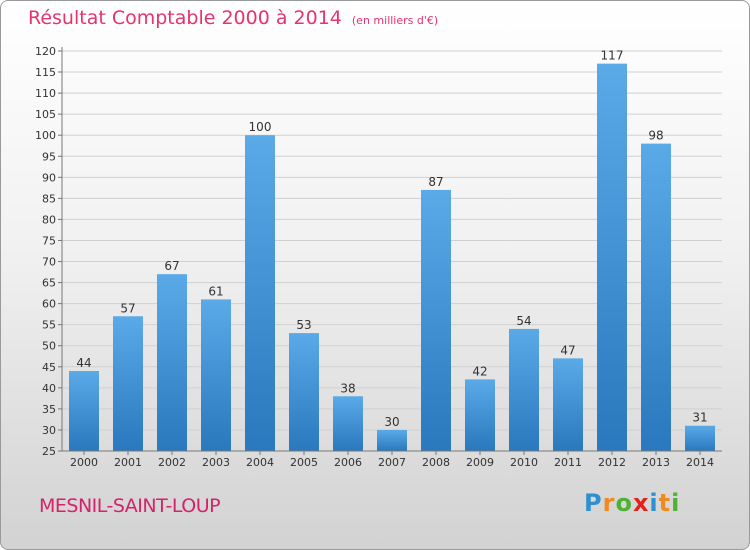 Image resolution: width=750 pixels, height=550 pixels. I want to click on y-tick-label: 95, so click(49, 156).